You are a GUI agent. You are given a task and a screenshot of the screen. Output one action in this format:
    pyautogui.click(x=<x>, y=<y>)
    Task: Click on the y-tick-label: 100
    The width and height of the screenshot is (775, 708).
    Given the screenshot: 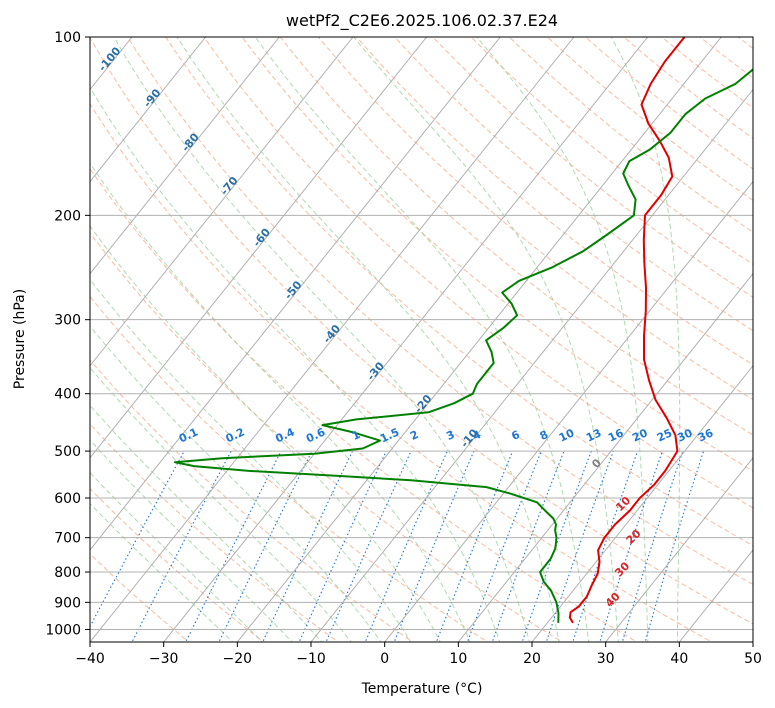 What is the action you would take?
    pyautogui.click(x=67, y=38)
    